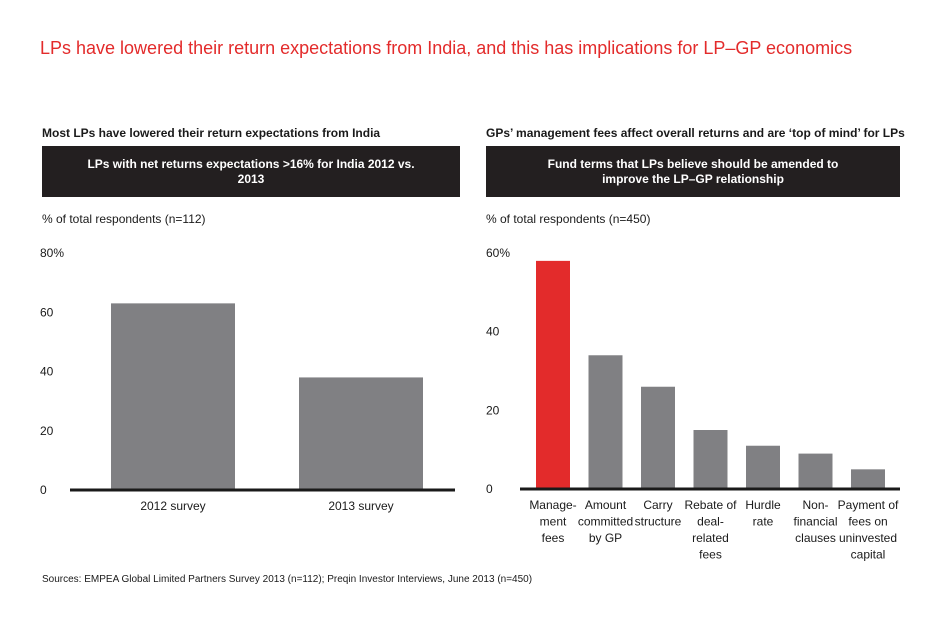 The height and width of the screenshot is (633, 950). Describe the element at coordinates (489, 489) in the screenshot. I see `right-y-tick-label: 0` at that location.